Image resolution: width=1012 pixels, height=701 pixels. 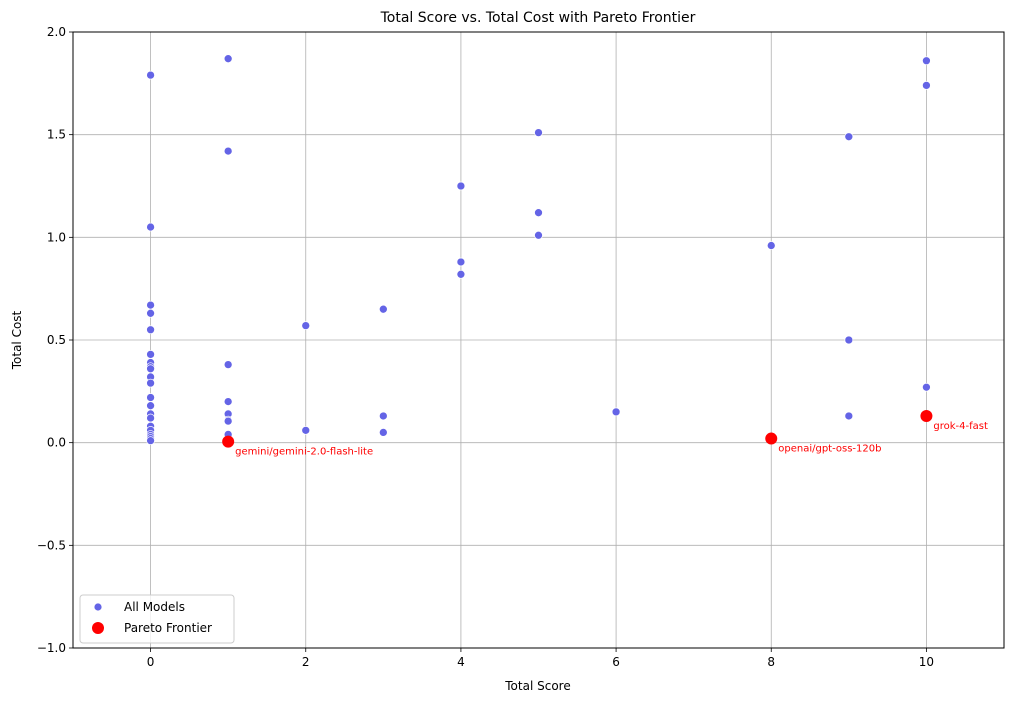 What do you see at coordinates (154, 607) in the screenshot?
I see `legend-label-all-models: All Models` at bounding box center [154, 607].